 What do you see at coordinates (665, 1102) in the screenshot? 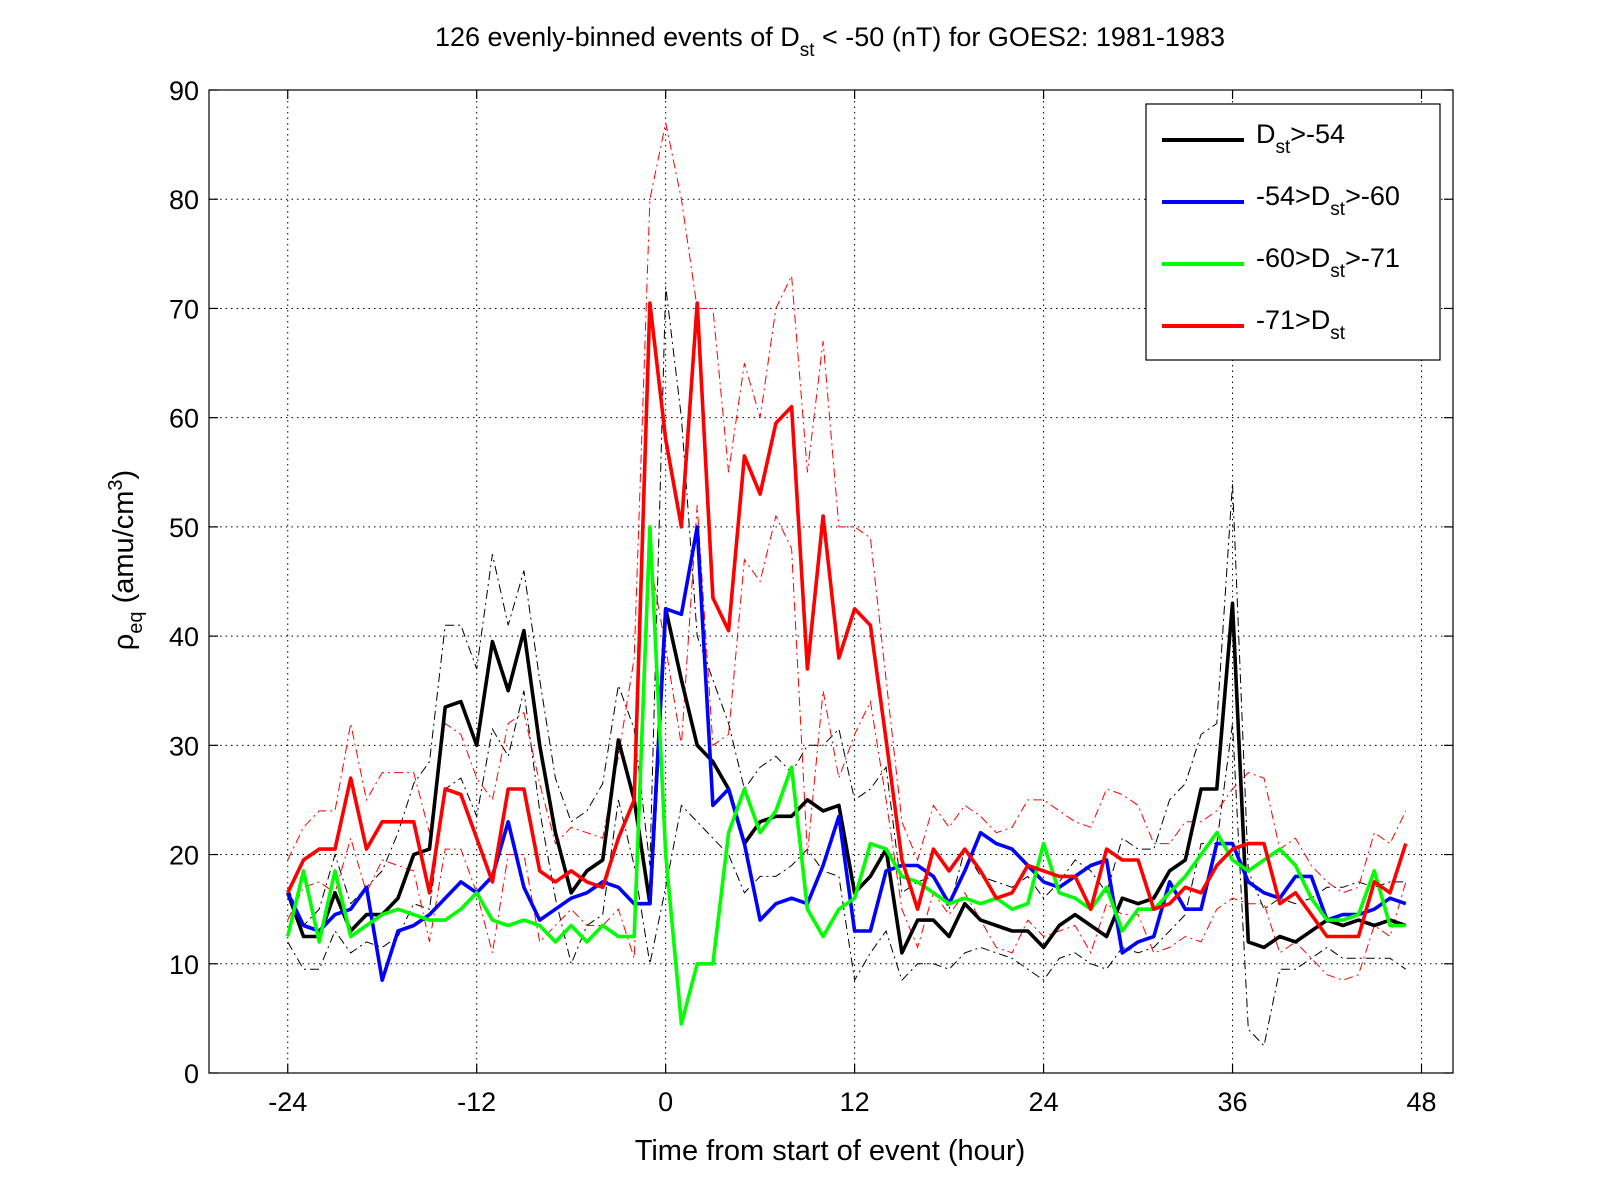
I see `x-tick-label: 0` at bounding box center [665, 1102].